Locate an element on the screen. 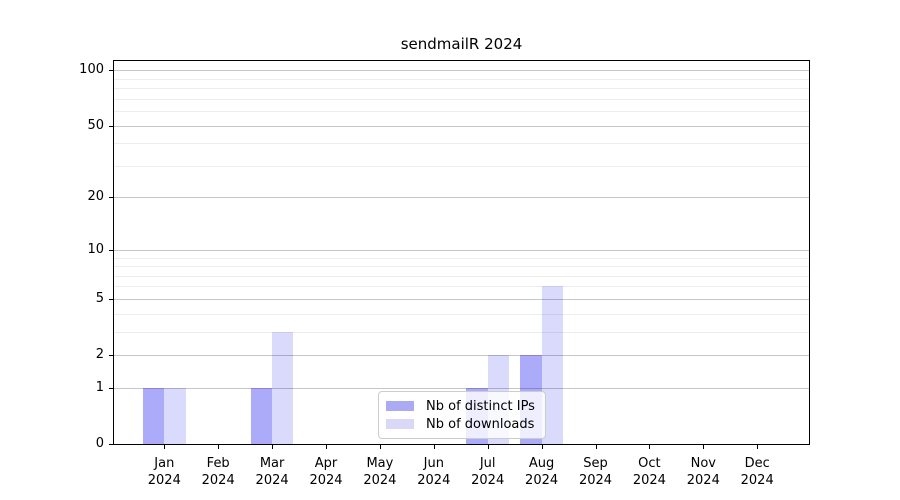 The height and width of the screenshot is (500, 900). chart-title: sendmailR 2024 is located at coordinates (461, 44).